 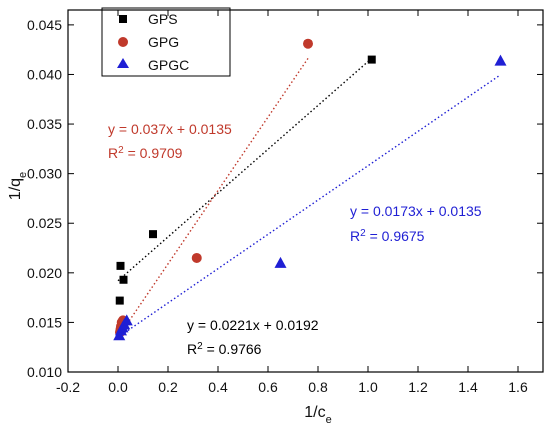 What do you see at coordinates (170, 129) in the screenshot?
I see `equation-gpg: y = 0.037x + 0.0135` at bounding box center [170, 129].